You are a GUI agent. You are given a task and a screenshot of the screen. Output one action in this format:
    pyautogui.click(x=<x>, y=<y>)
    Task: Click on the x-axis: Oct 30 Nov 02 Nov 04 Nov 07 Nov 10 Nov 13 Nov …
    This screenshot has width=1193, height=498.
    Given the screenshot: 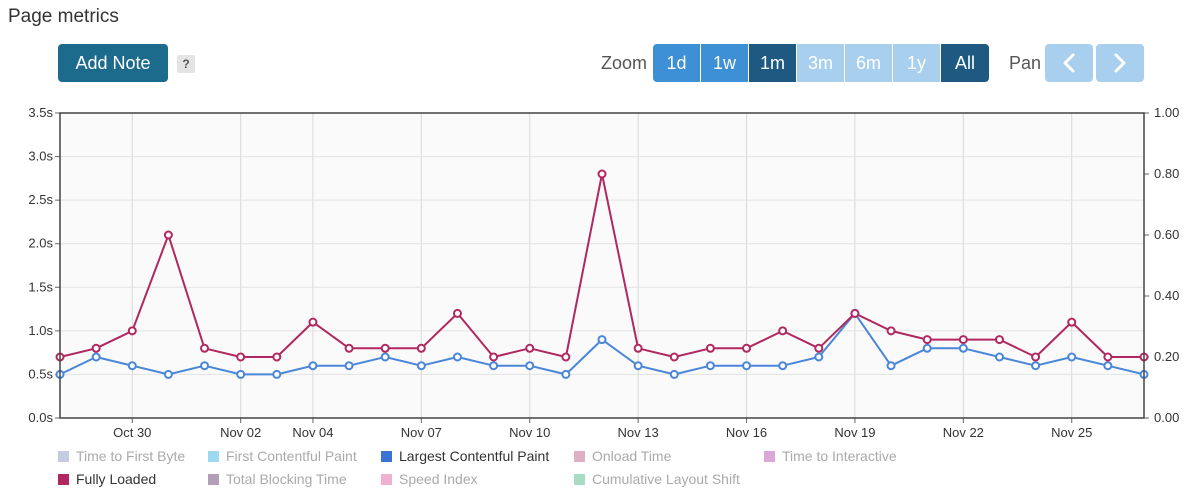 What is the action you would take?
    pyautogui.click(x=602, y=429)
    